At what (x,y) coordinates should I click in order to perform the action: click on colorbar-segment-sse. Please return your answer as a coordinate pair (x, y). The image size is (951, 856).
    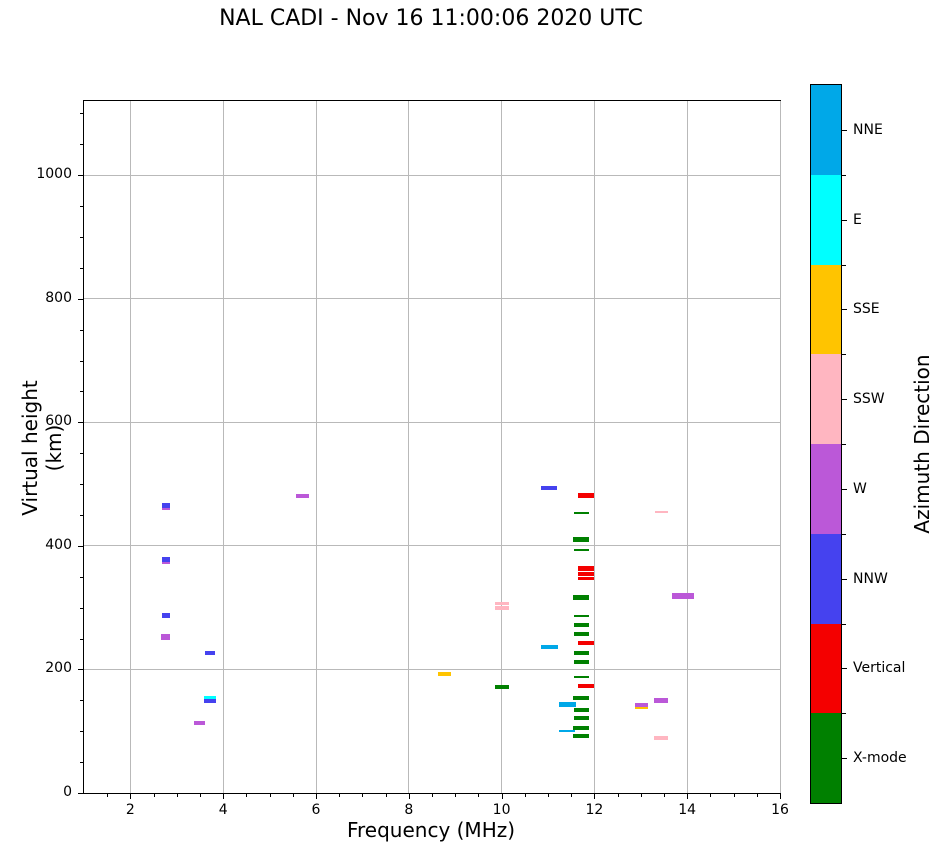
    Looking at the image, I should click on (826, 309).